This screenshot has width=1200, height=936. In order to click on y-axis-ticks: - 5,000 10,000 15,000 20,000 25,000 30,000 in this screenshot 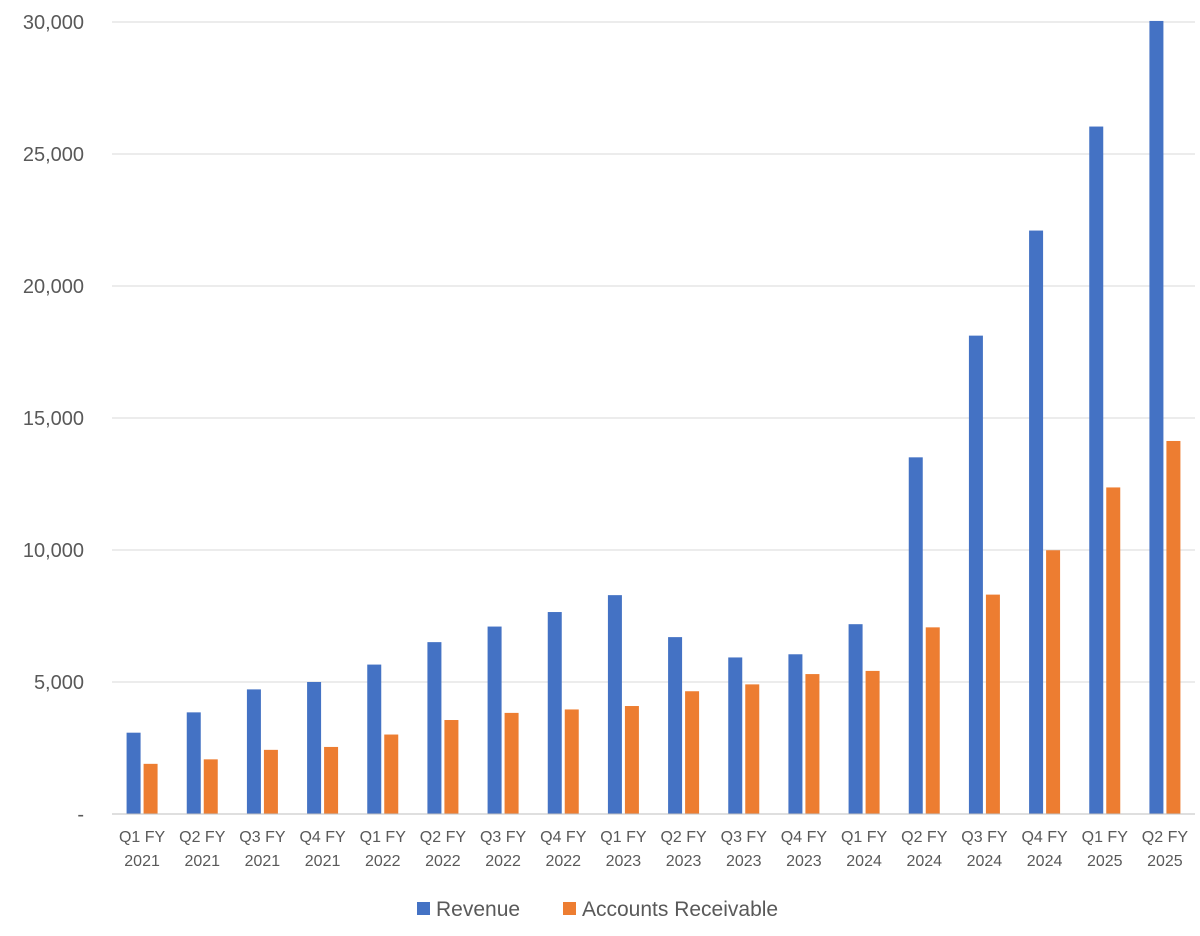, I will do `click(53, 419)`.